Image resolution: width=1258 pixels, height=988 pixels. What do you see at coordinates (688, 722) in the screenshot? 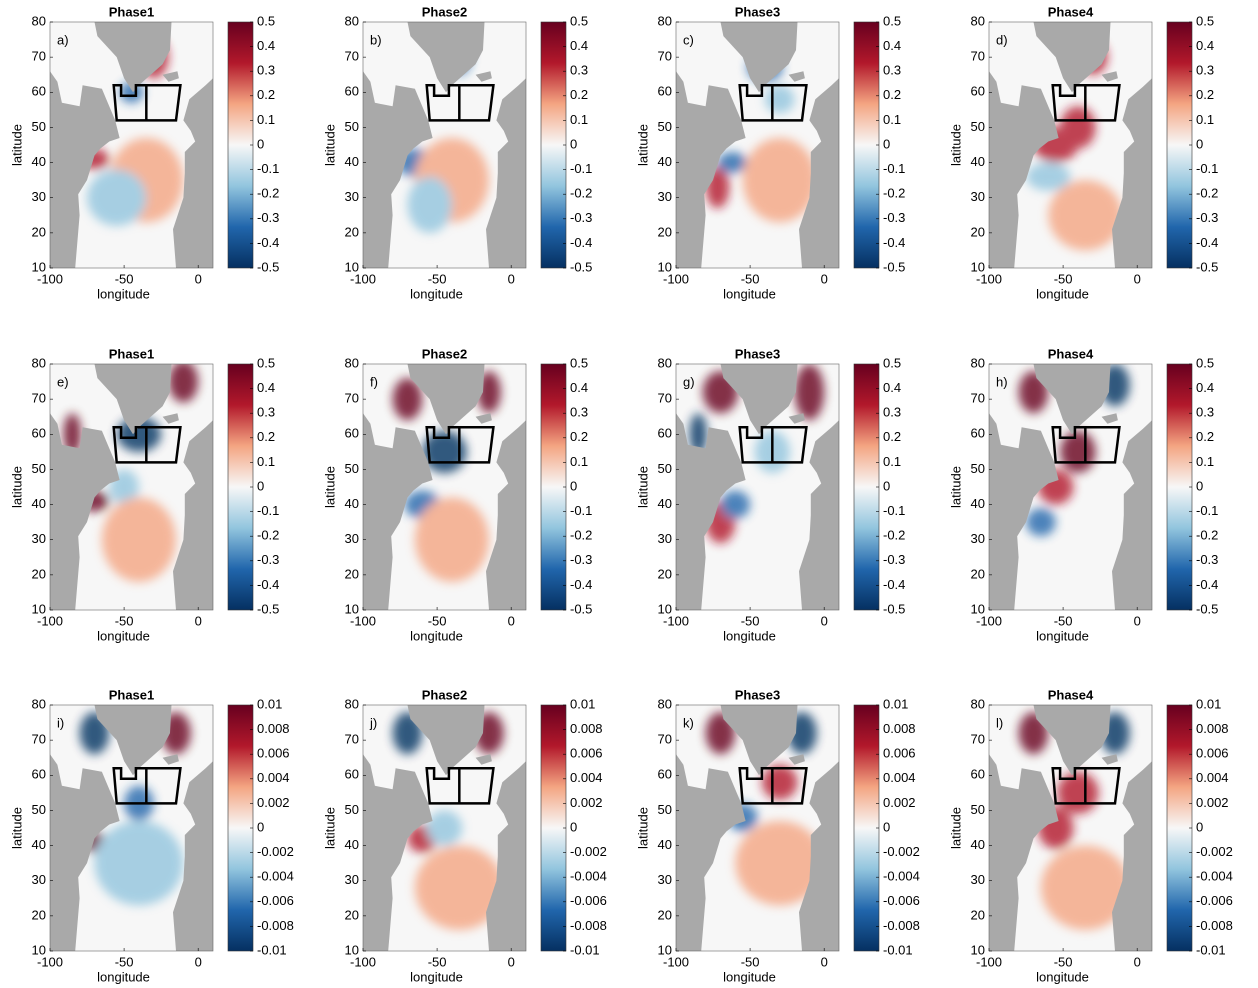
I see `panel-label: k)` at bounding box center [688, 722].